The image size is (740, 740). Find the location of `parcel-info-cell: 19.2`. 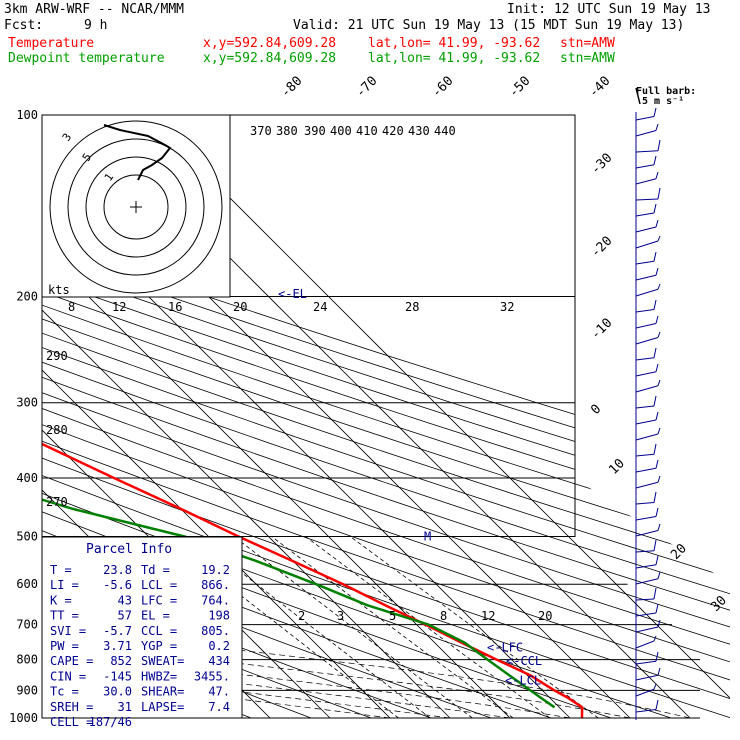

parcel-info-cell: 19.2 is located at coordinates (215, 570).